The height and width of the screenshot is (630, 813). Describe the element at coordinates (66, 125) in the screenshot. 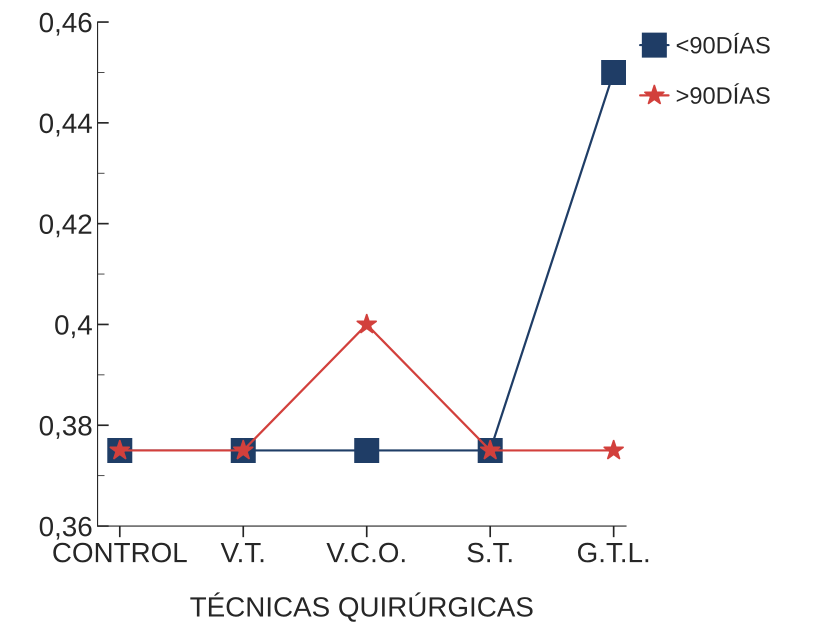

I see `y-tick-label: 0,44` at that location.